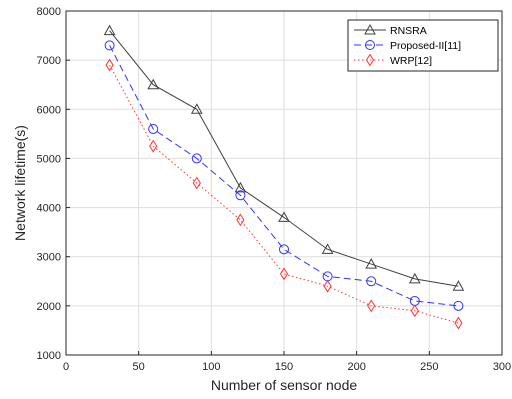 This screenshot has width=512, height=399. I want to click on y-tick-label: 7000, so click(49, 61).